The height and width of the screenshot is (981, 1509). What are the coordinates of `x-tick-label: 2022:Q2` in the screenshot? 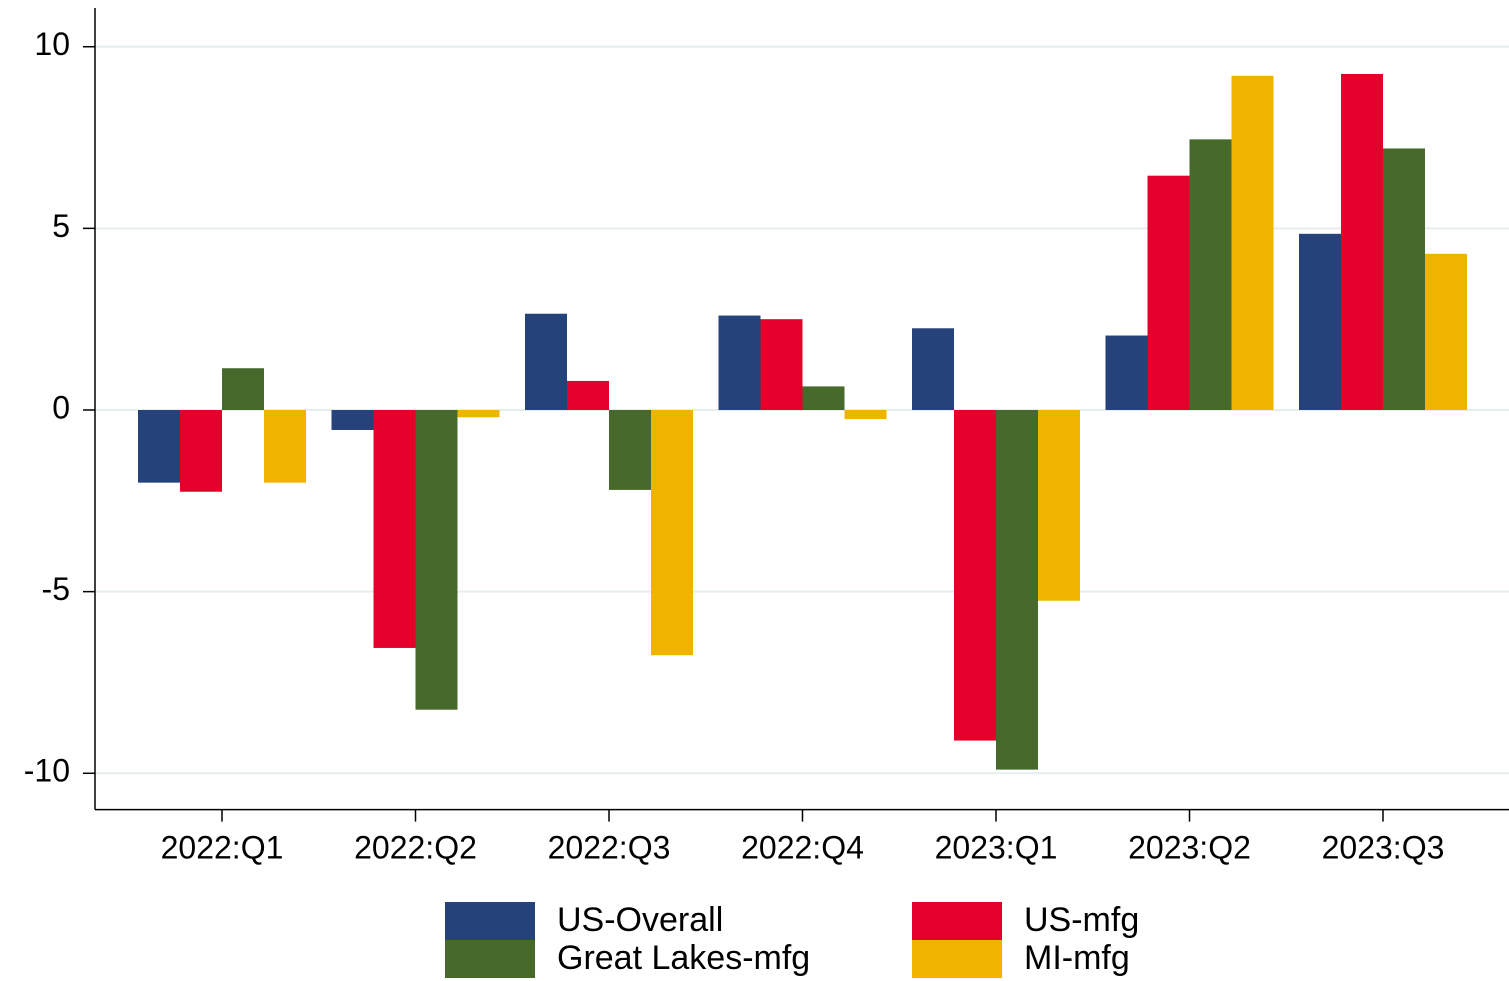 It's located at (415, 847).